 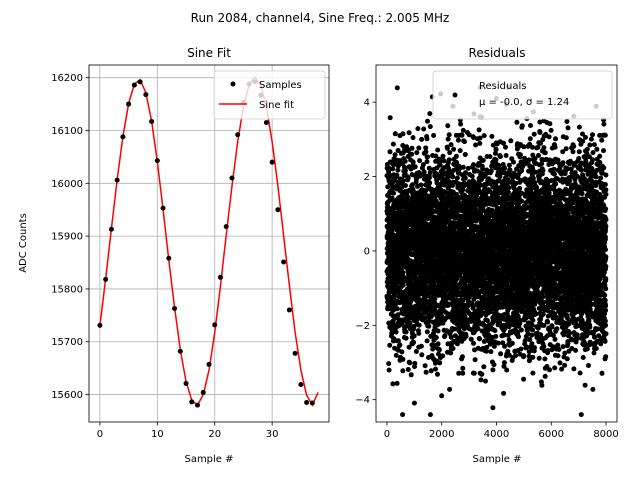 What do you see at coordinates (67, 184) in the screenshot?
I see `y-tick-label: 16000` at bounding box center [67, 184].